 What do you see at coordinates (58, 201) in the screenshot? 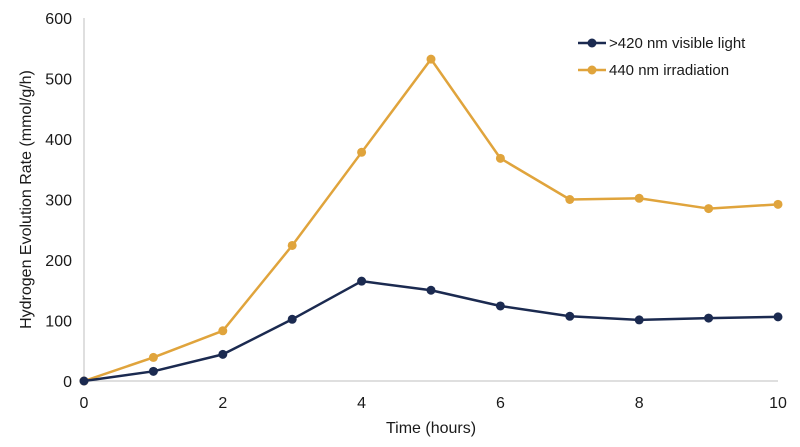
I see `y-tick-label: 300` at bounding box center [58, 201].